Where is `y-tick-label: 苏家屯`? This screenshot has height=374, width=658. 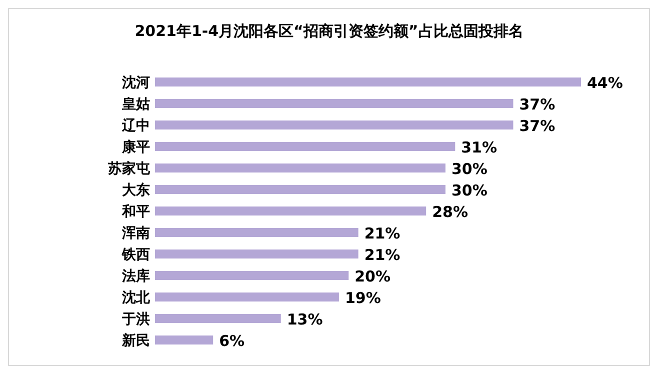 y-tick-label: 苏家屯 is located at coordinates (129, 168).